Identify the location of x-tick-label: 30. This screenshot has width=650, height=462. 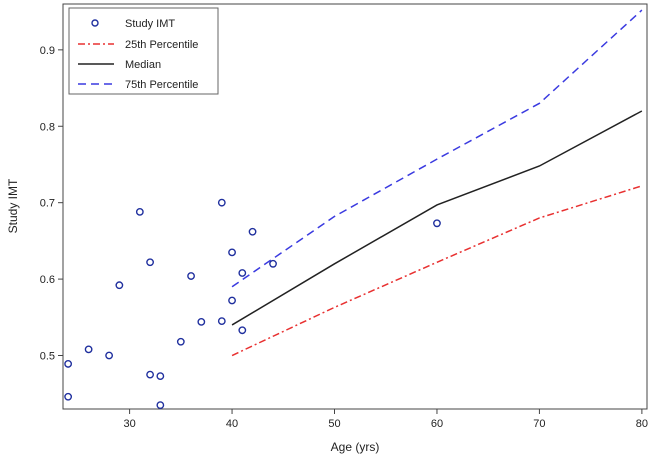
(129, 424).